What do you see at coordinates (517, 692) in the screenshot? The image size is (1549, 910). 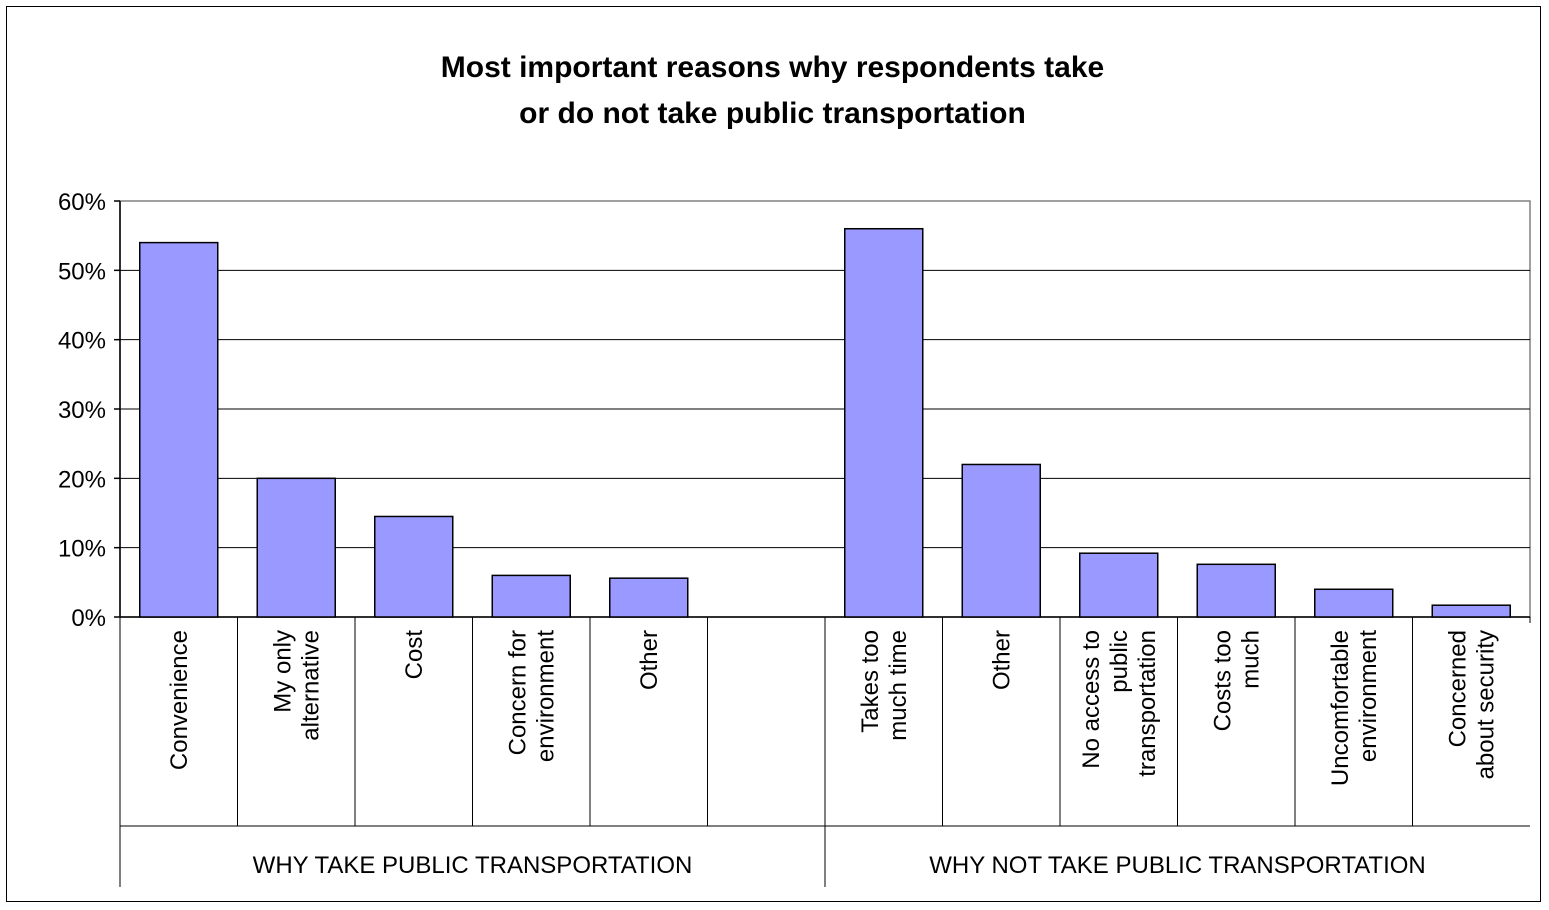 I see `category-label: Concern for` at bounding box center [517, 692].